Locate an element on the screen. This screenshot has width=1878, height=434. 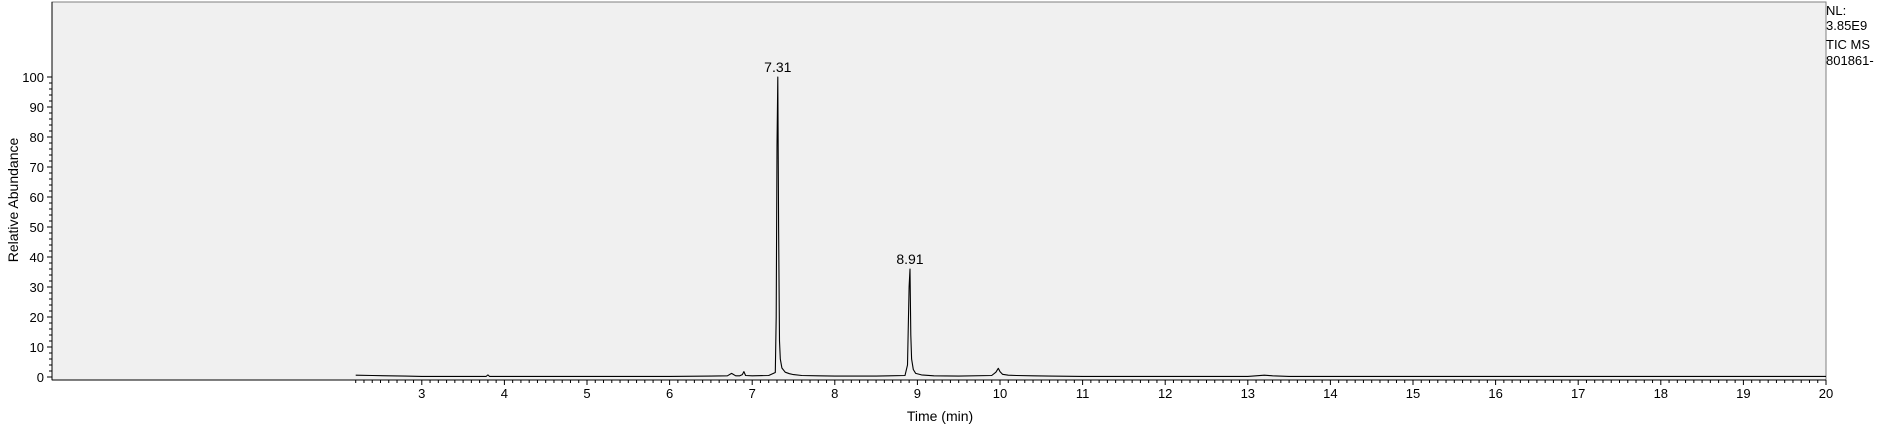
y-tick-label: 50 is located at coordinates (37, 227).